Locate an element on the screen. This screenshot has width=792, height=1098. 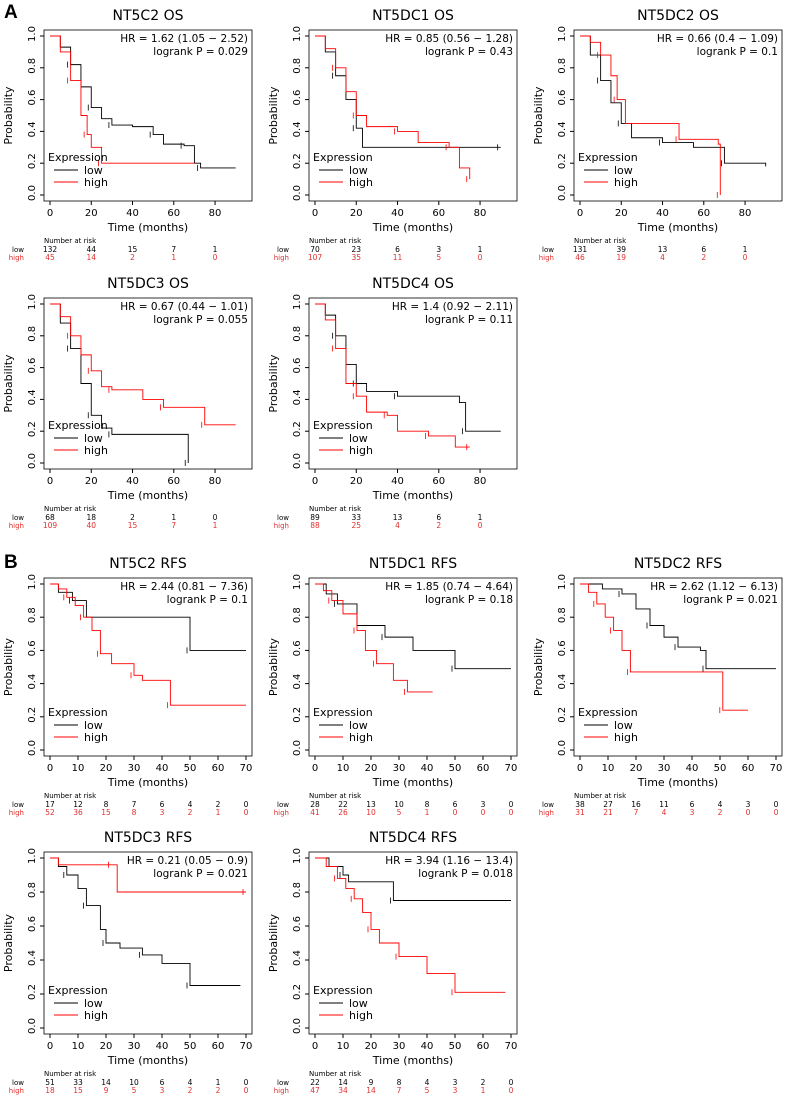
risk-count-high: 34 is located at coordinates (343, 1090).